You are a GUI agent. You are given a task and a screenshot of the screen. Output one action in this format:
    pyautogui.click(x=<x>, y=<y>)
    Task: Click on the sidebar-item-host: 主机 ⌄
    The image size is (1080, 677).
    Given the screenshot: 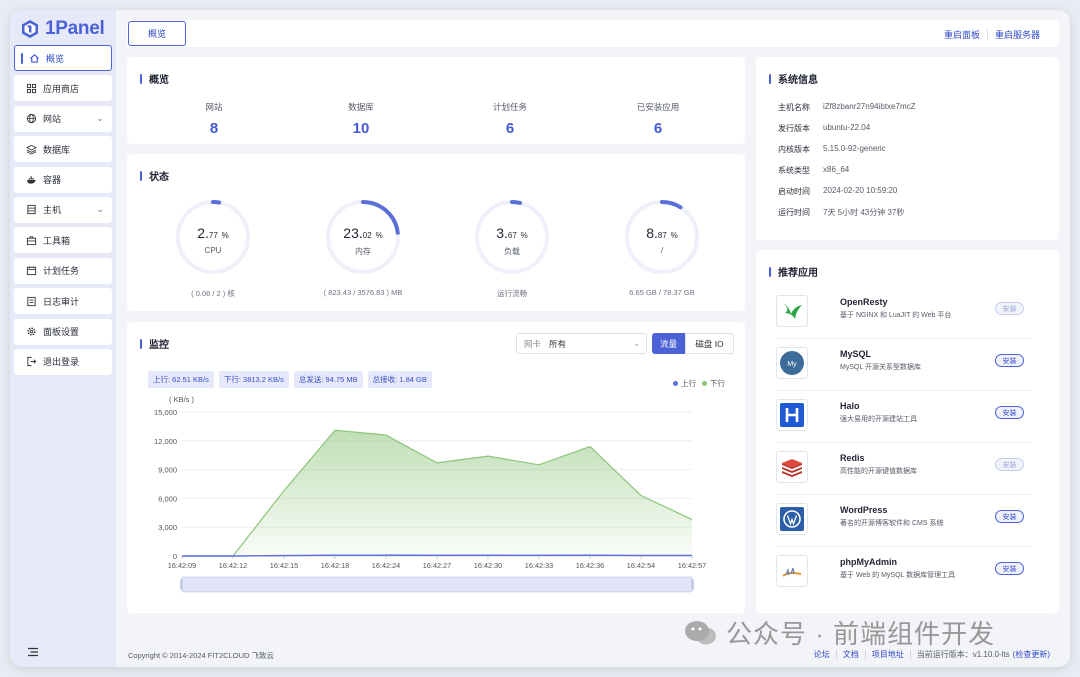 What is the action you would take?
    pyautogui.click(x=63, y=209)
    